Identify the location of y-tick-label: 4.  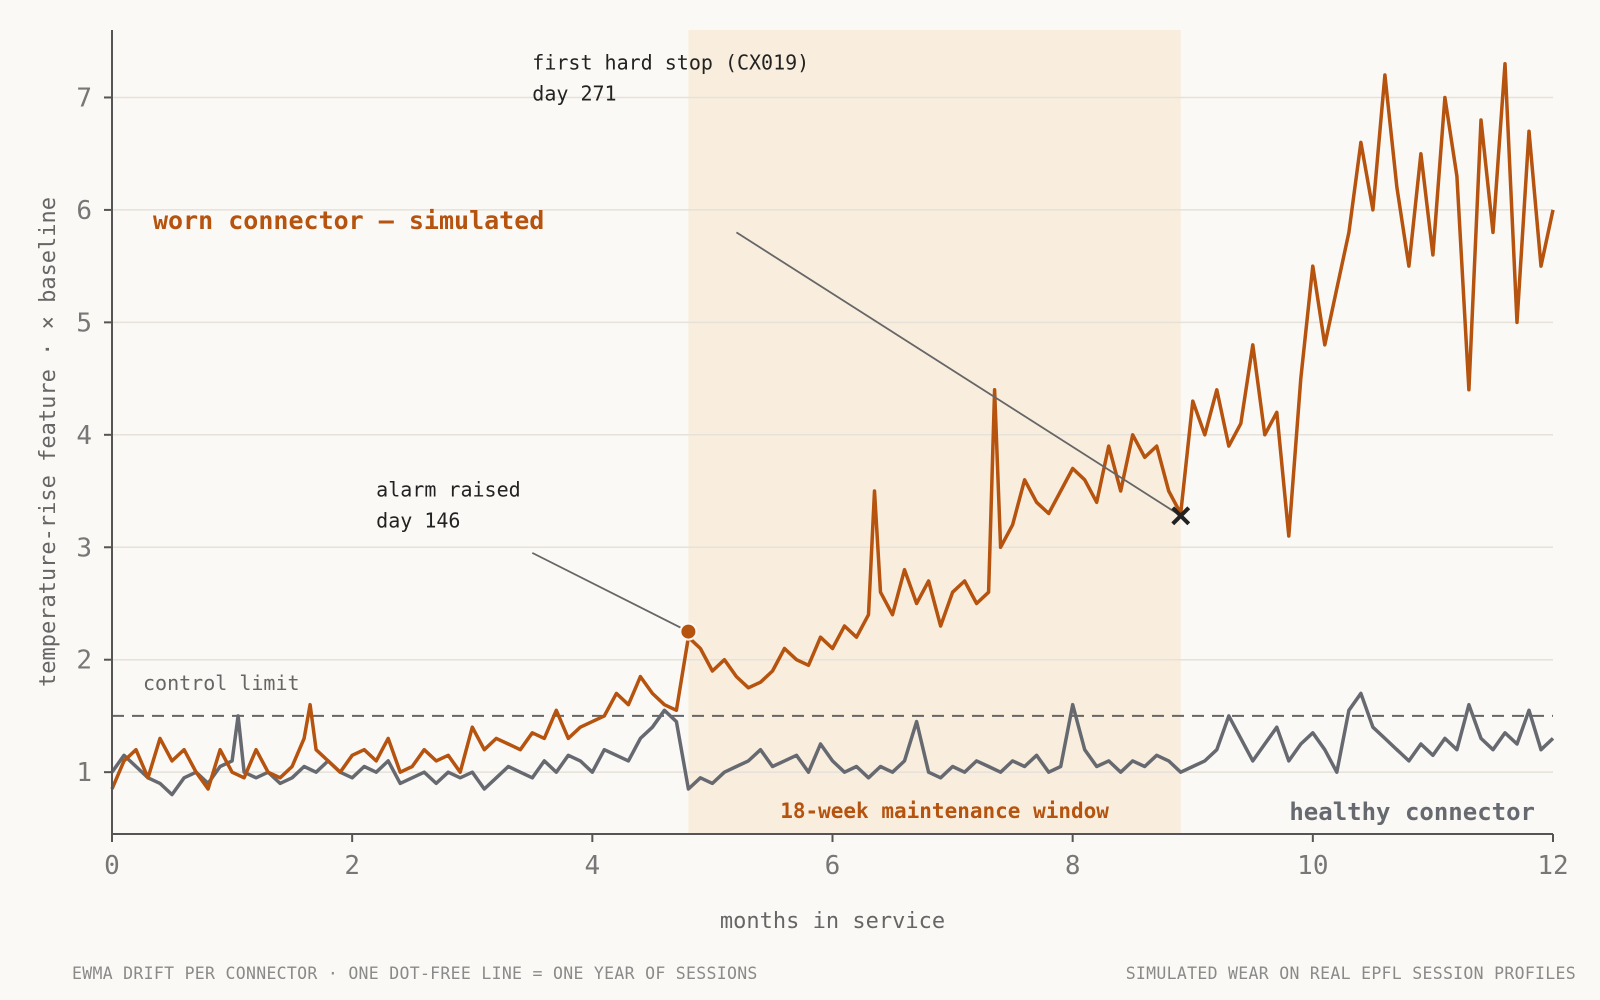
(84, 436).